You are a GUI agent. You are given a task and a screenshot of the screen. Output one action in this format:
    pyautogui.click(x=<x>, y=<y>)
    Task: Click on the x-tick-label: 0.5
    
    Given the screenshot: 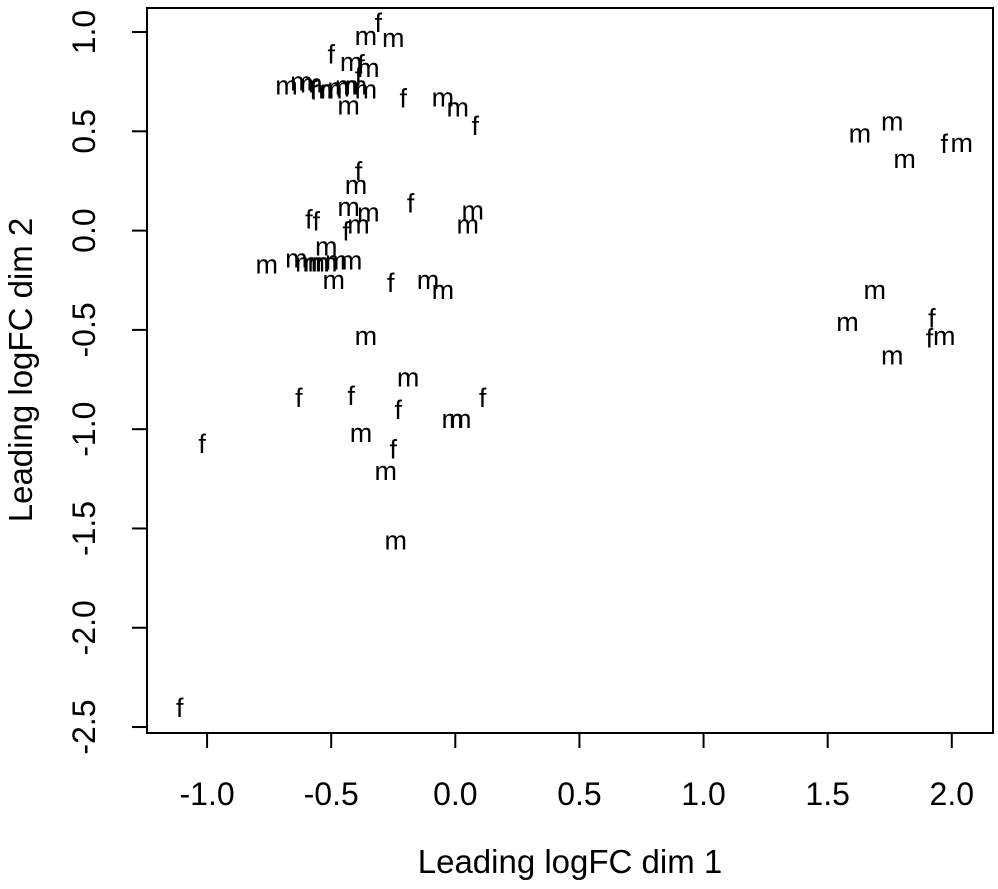 What is the action you would take?
    pyautogui.click(x=579, y=794)
    